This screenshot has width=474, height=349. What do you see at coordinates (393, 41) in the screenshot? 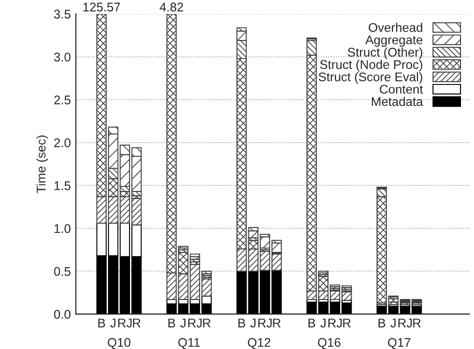
I see `legend-label: Aggregate` at bounding box center [393, 41].